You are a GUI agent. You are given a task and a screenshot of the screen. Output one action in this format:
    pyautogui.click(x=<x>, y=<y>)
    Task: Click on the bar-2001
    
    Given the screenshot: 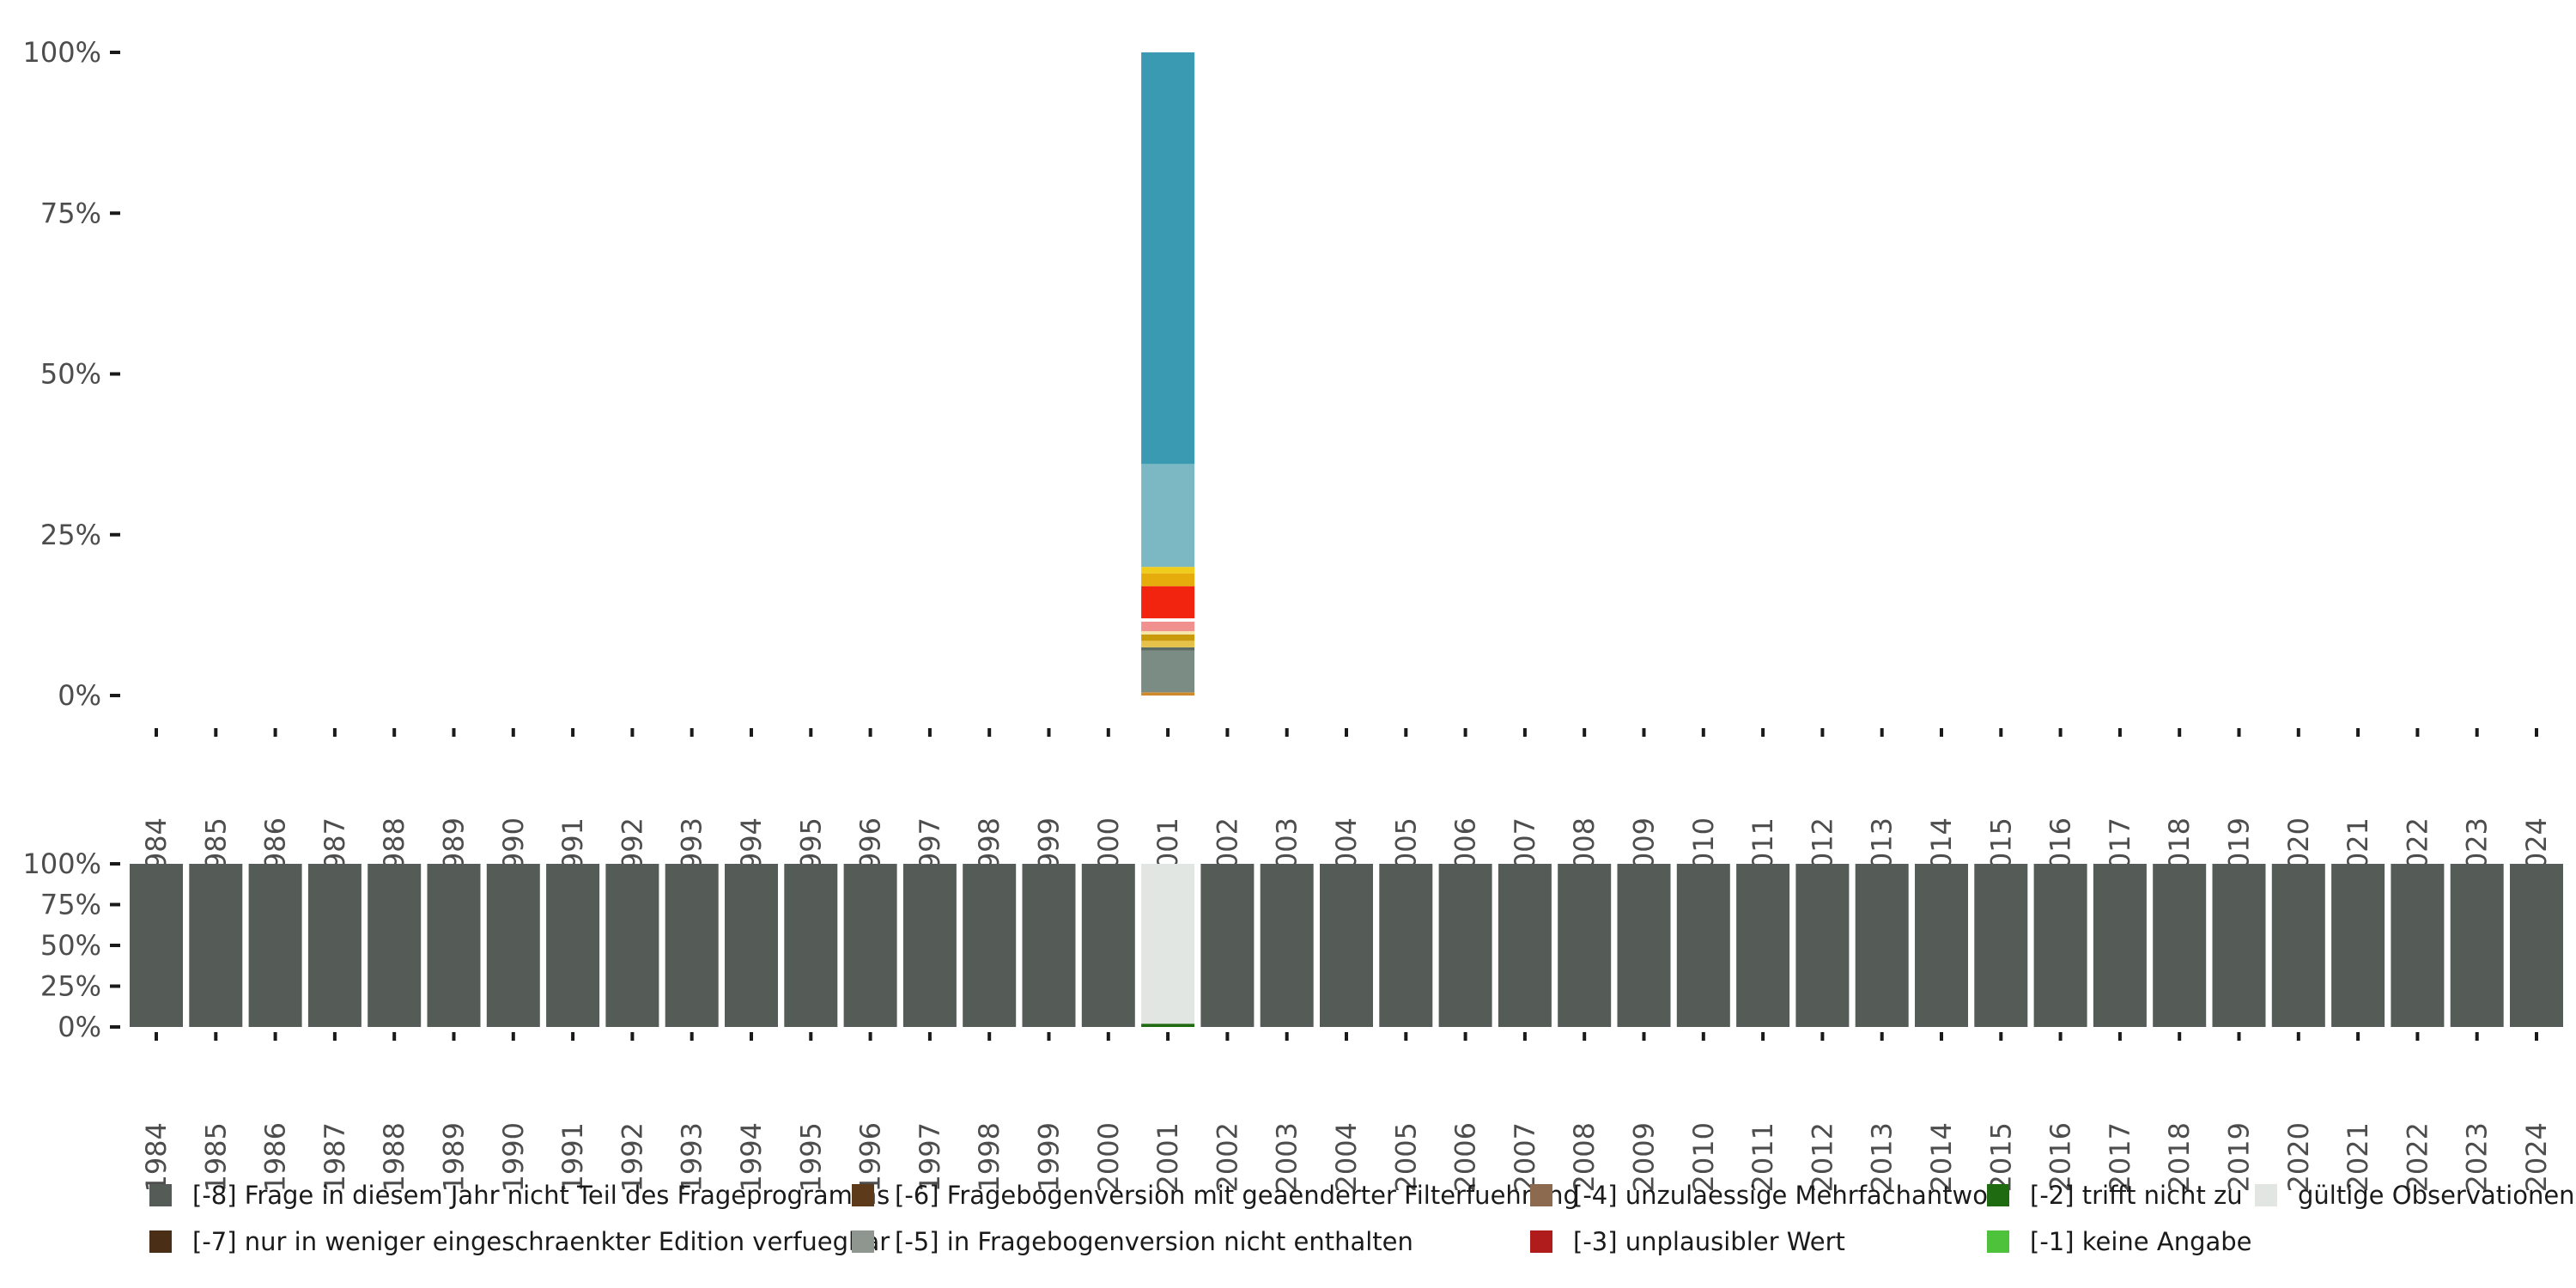 What is the action you would take?
    pyautogui.click(x=1168, y=944)
    